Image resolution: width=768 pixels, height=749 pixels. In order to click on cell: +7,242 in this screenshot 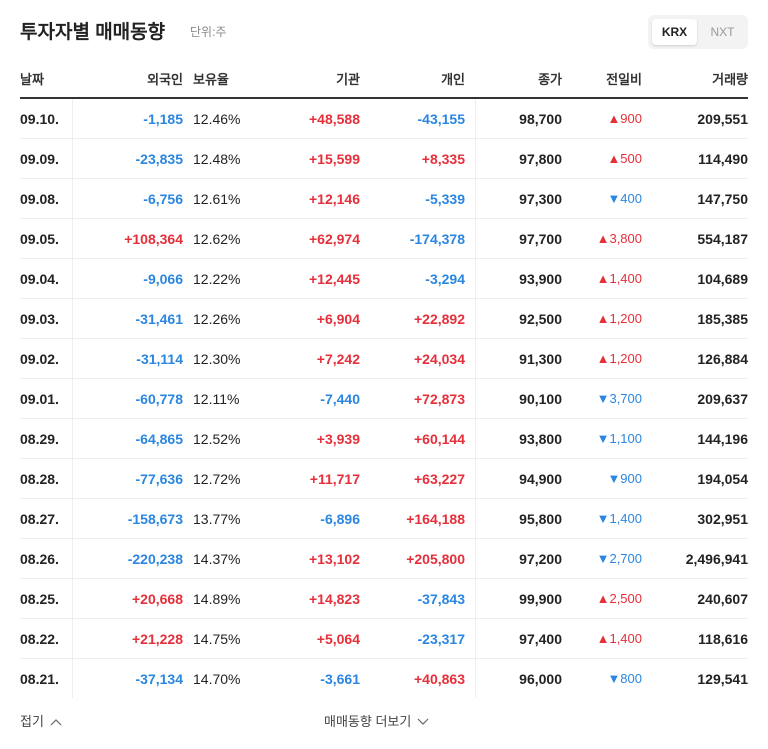, I will do `click(338, 359)`.